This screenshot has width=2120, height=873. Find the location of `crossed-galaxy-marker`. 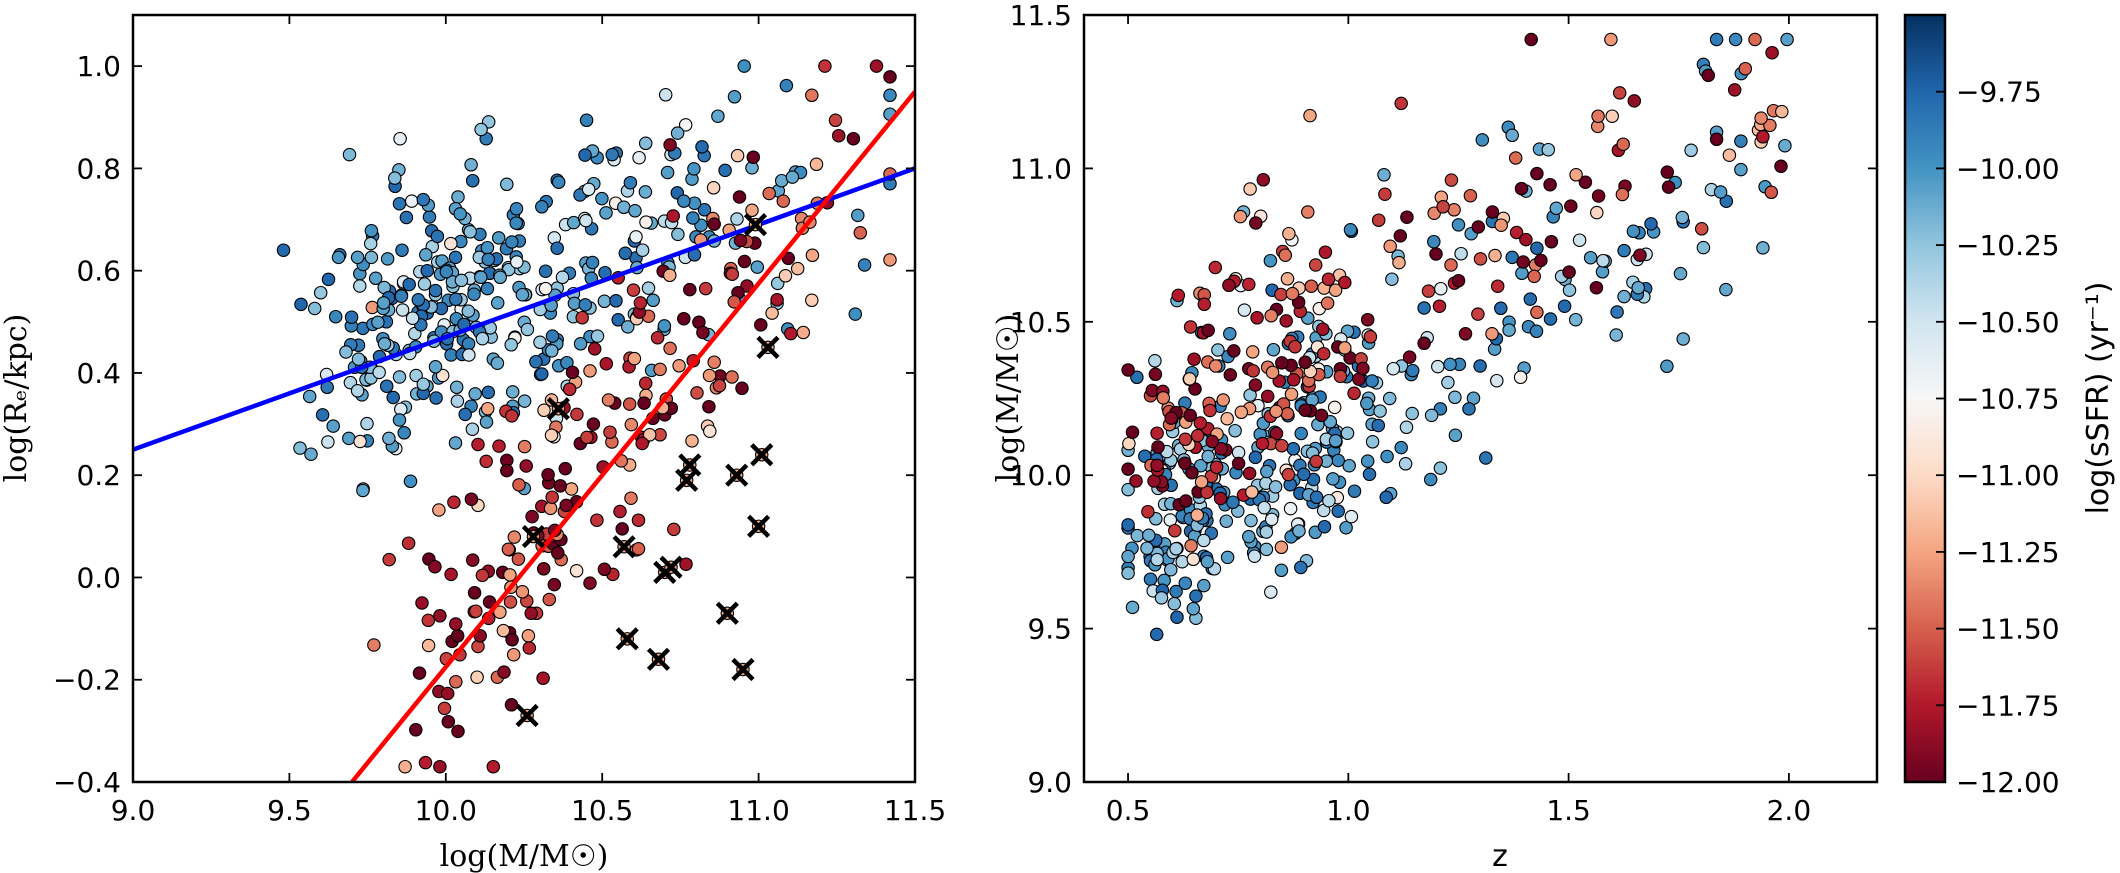

crossed-galaxy-marker is located at coordinates (658, 659).